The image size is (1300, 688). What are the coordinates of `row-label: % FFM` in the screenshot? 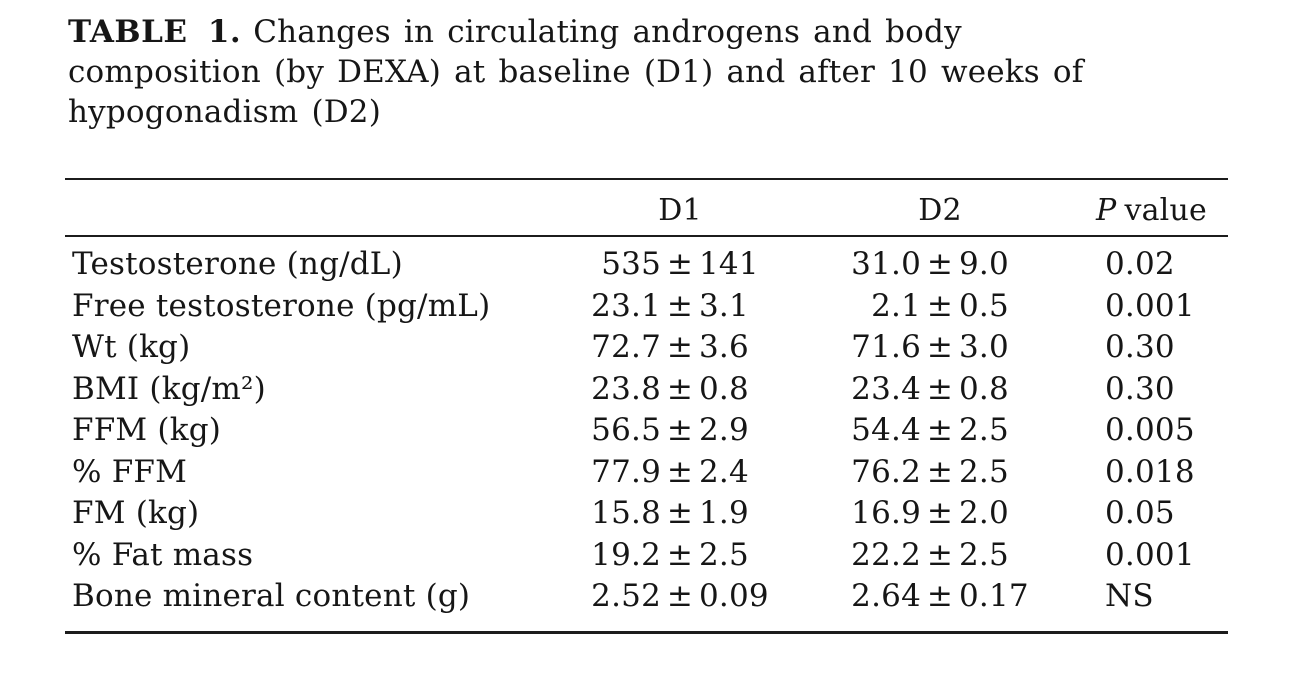 It's located at (130, 471).